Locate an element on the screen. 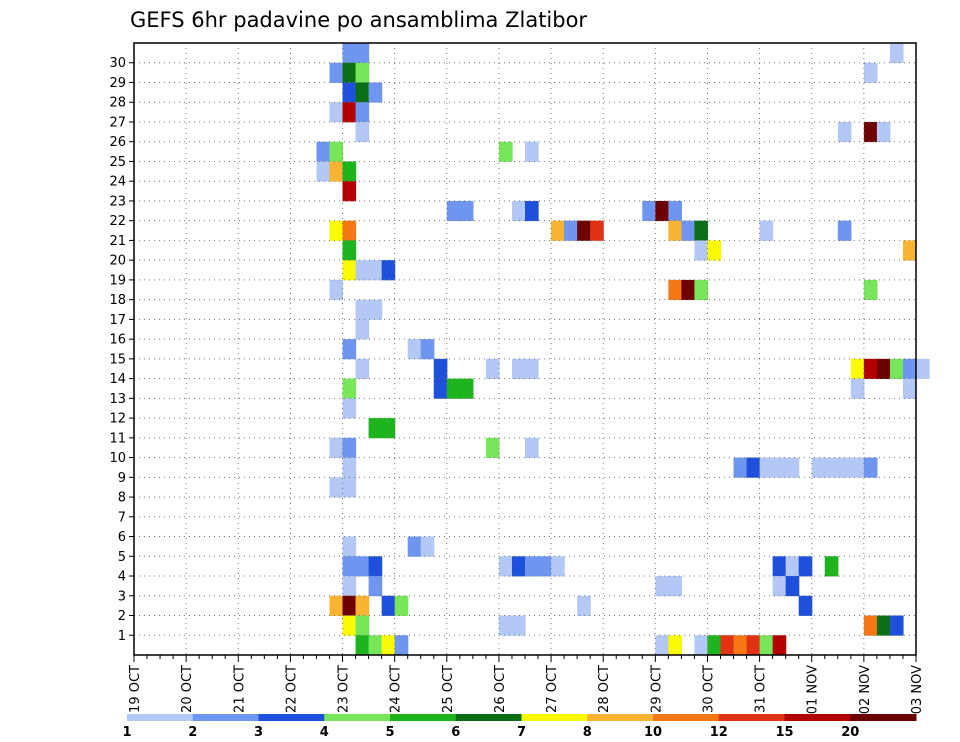 This screenshot has width=960, height=742. y-tick-label: 10 is located at coordinates (117, 458).